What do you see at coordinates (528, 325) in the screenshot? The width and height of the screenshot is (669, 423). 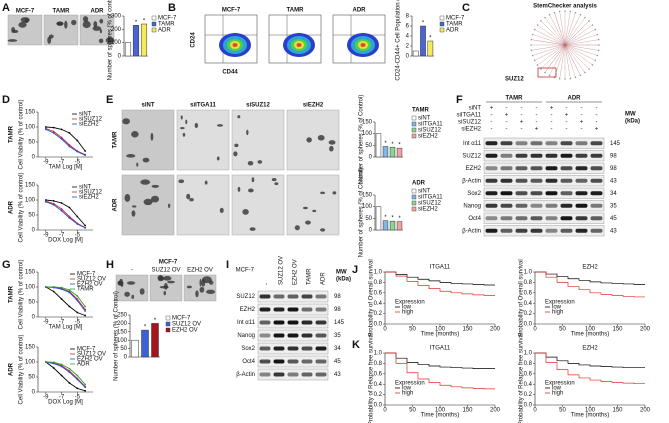 I see `y-tick-label: 0.0` at bounding box center [528, 325].